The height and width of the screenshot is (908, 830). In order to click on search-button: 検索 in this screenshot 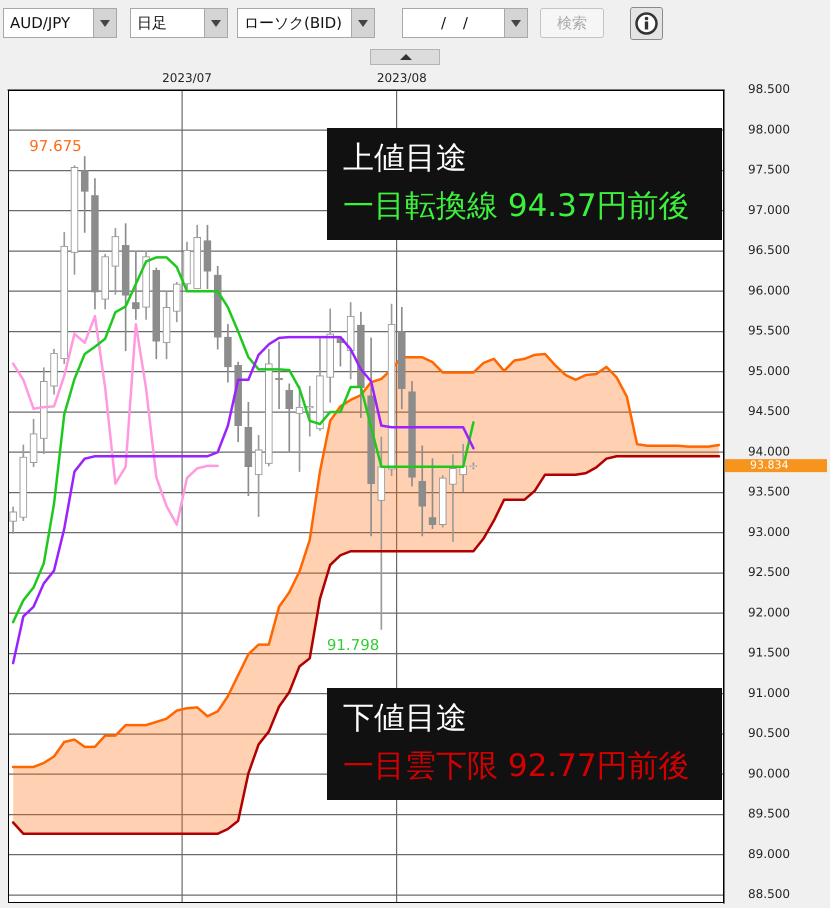, I will do `click(572, 23)`.